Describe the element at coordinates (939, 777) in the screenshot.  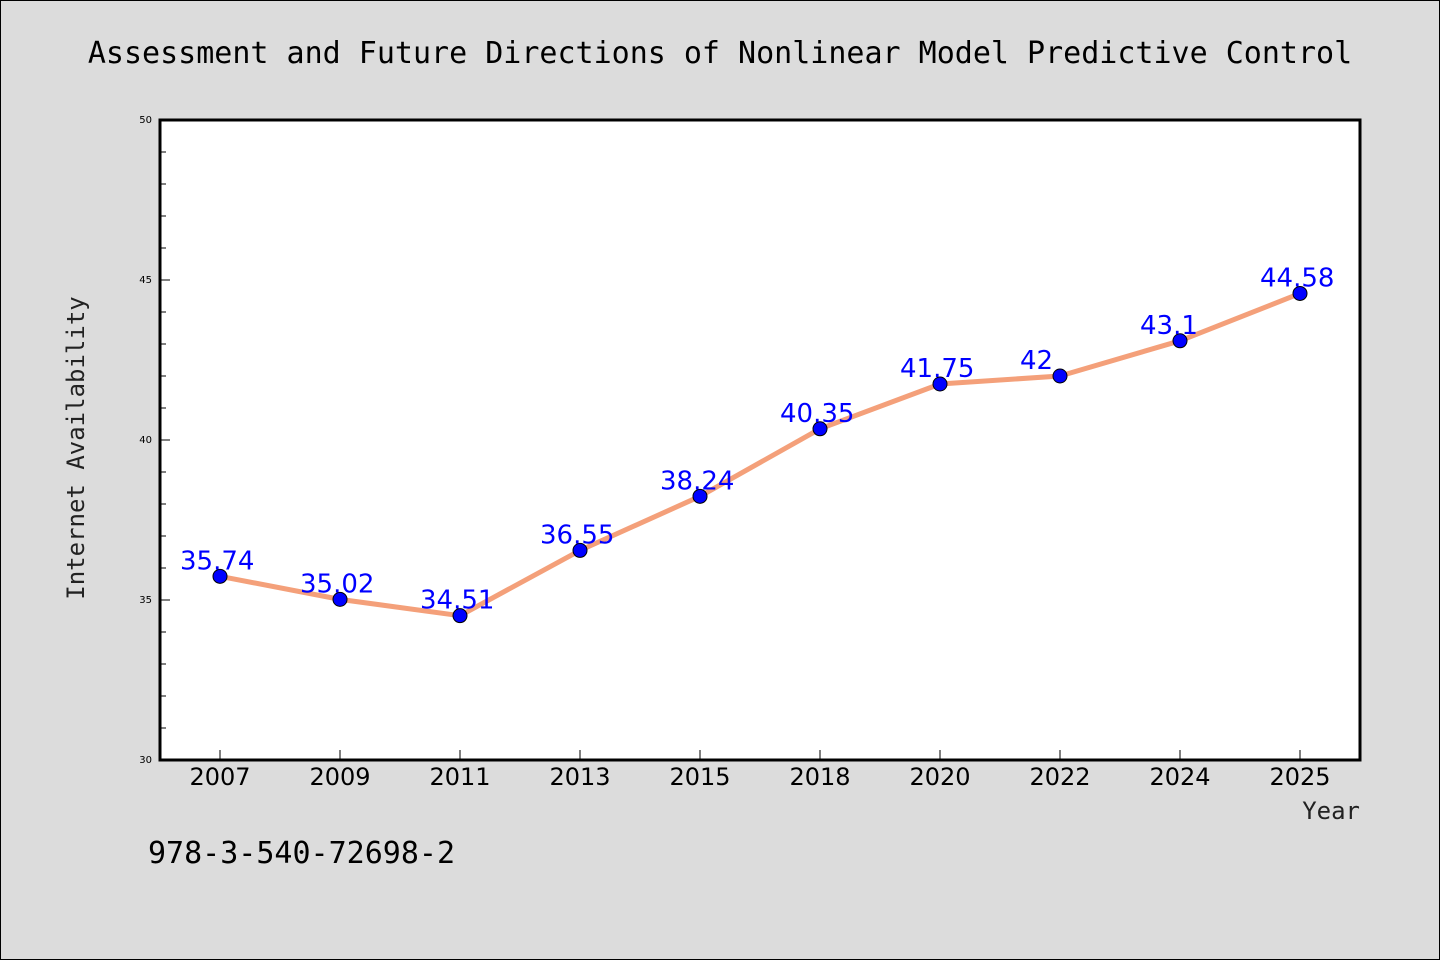
I see `x-tick-label: 2020` at that location.